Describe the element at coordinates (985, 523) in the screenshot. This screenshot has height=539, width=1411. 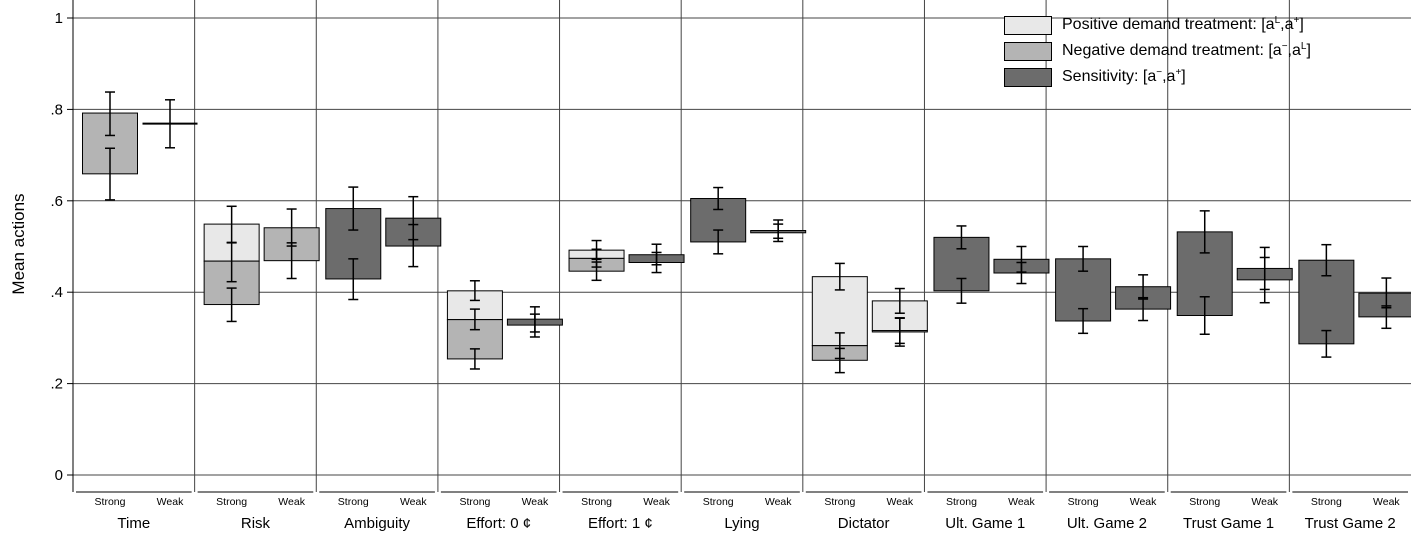
I see `x-category-label: Ult. Game 1` at that location.